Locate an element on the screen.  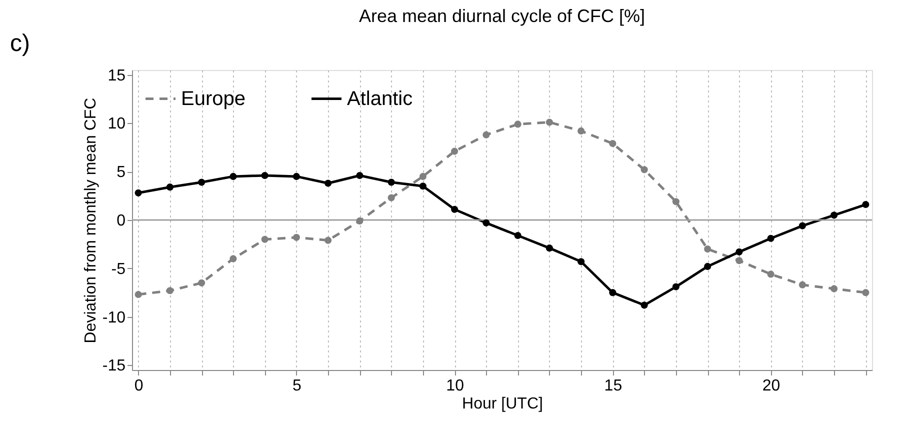
y-tick-label: -15 is located at coordinates (114, 366).